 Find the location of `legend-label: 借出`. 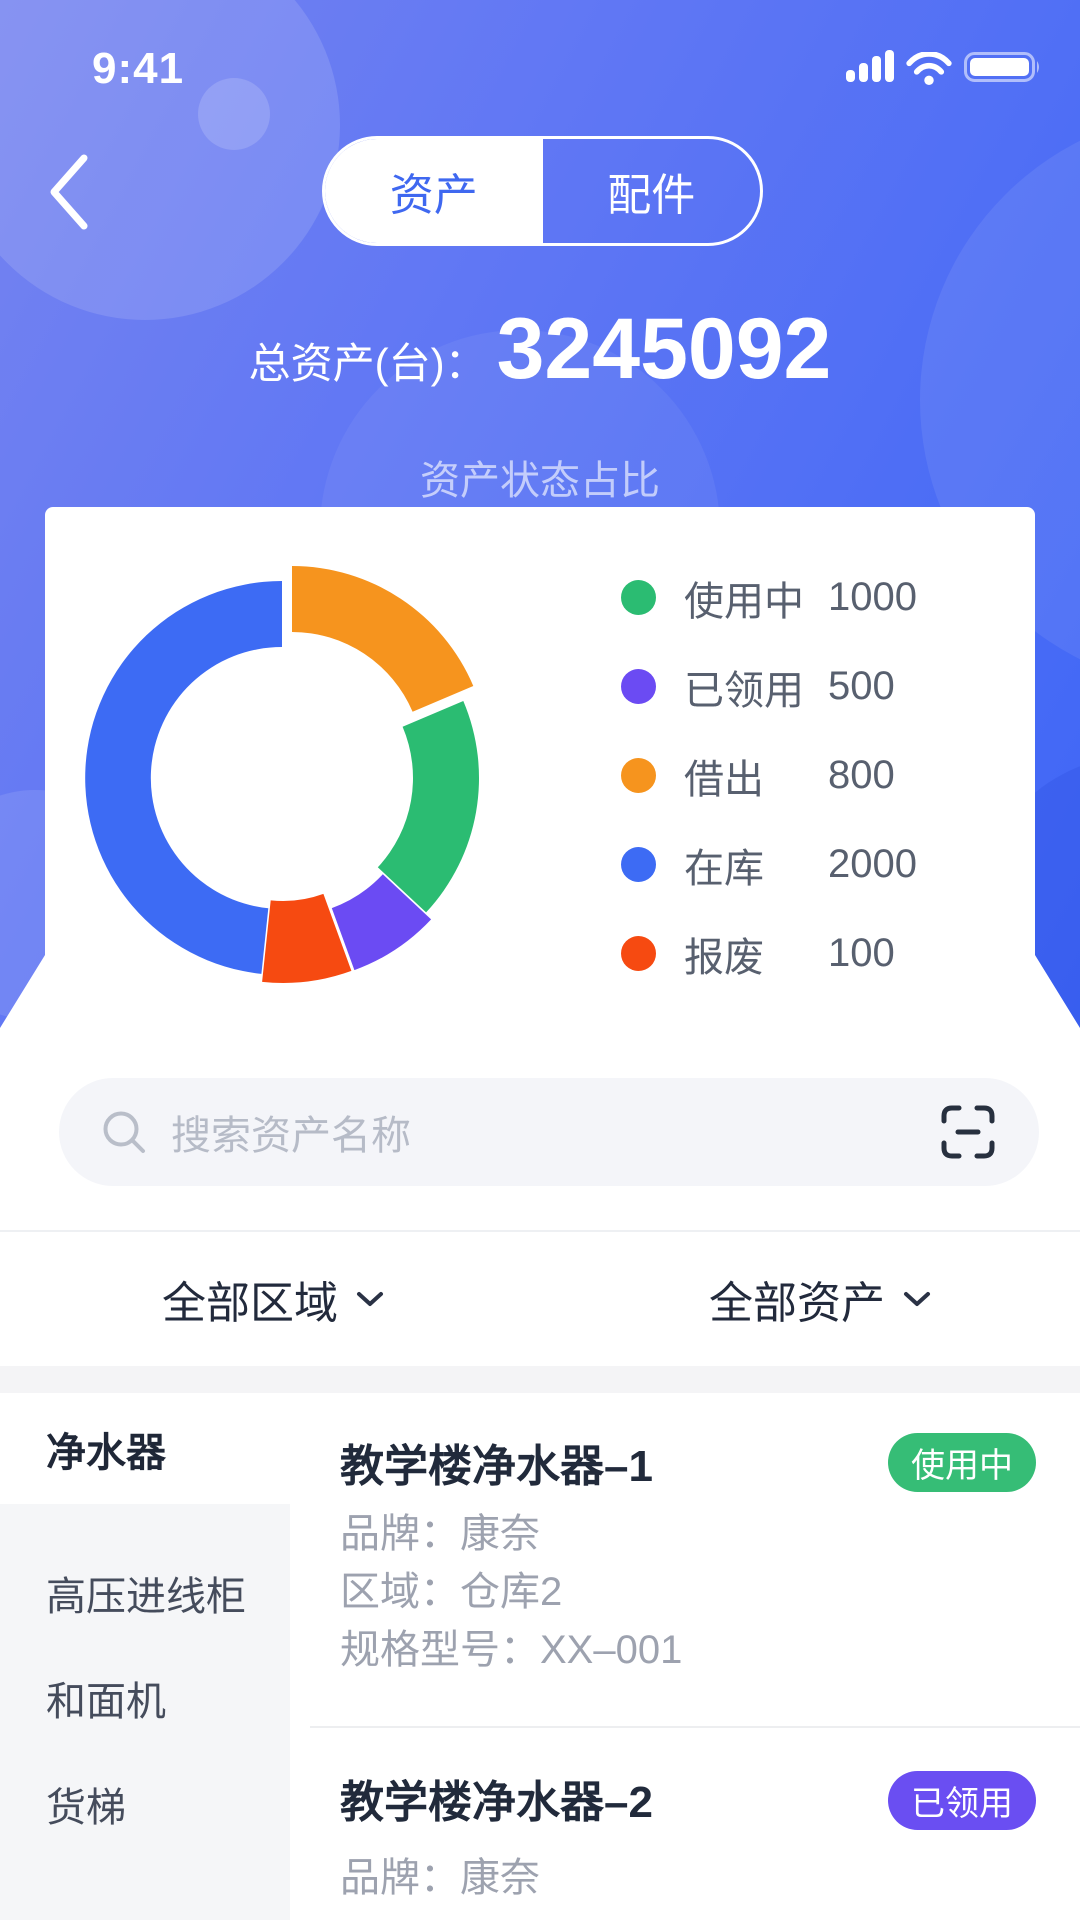

legend-label: 借出 is located at coordinates (724, 779).